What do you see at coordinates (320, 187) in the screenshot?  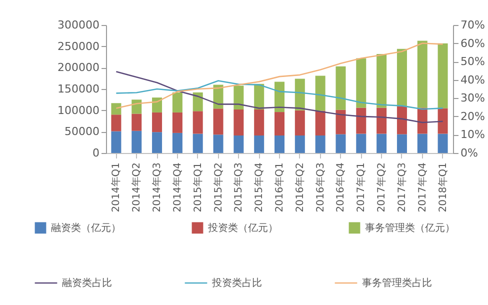 I see `x-tick-label: 2016年Q3` at bounding box center [320, 187].